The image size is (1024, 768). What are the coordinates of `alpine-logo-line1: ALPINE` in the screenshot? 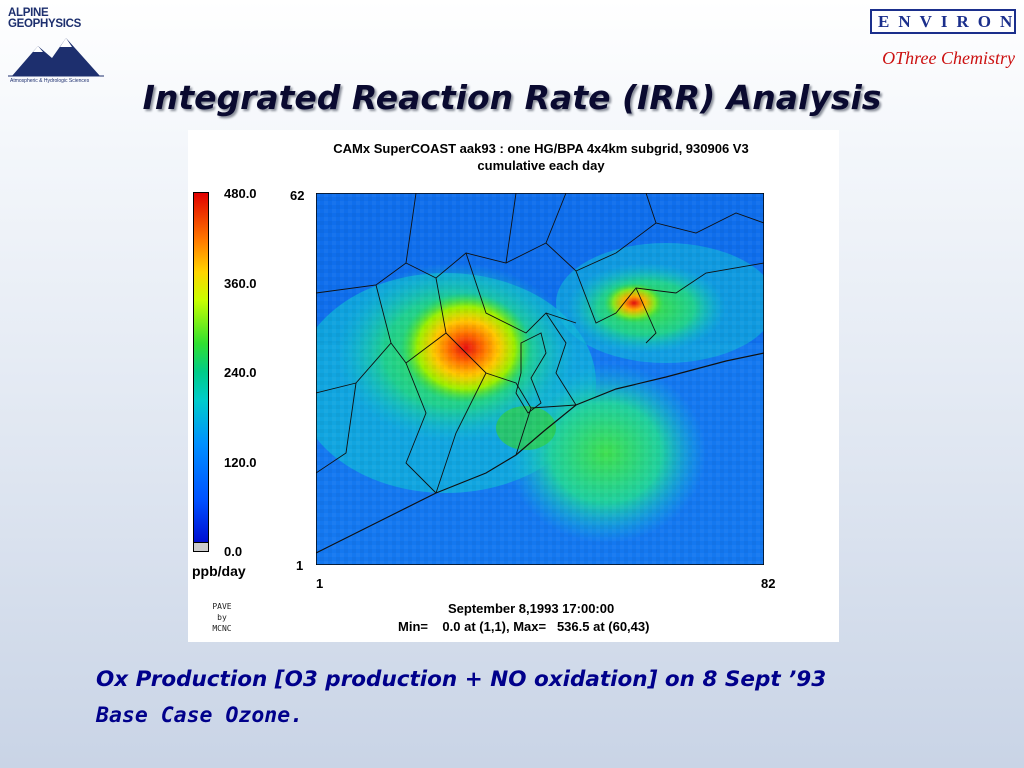 It's located at (28, 13).